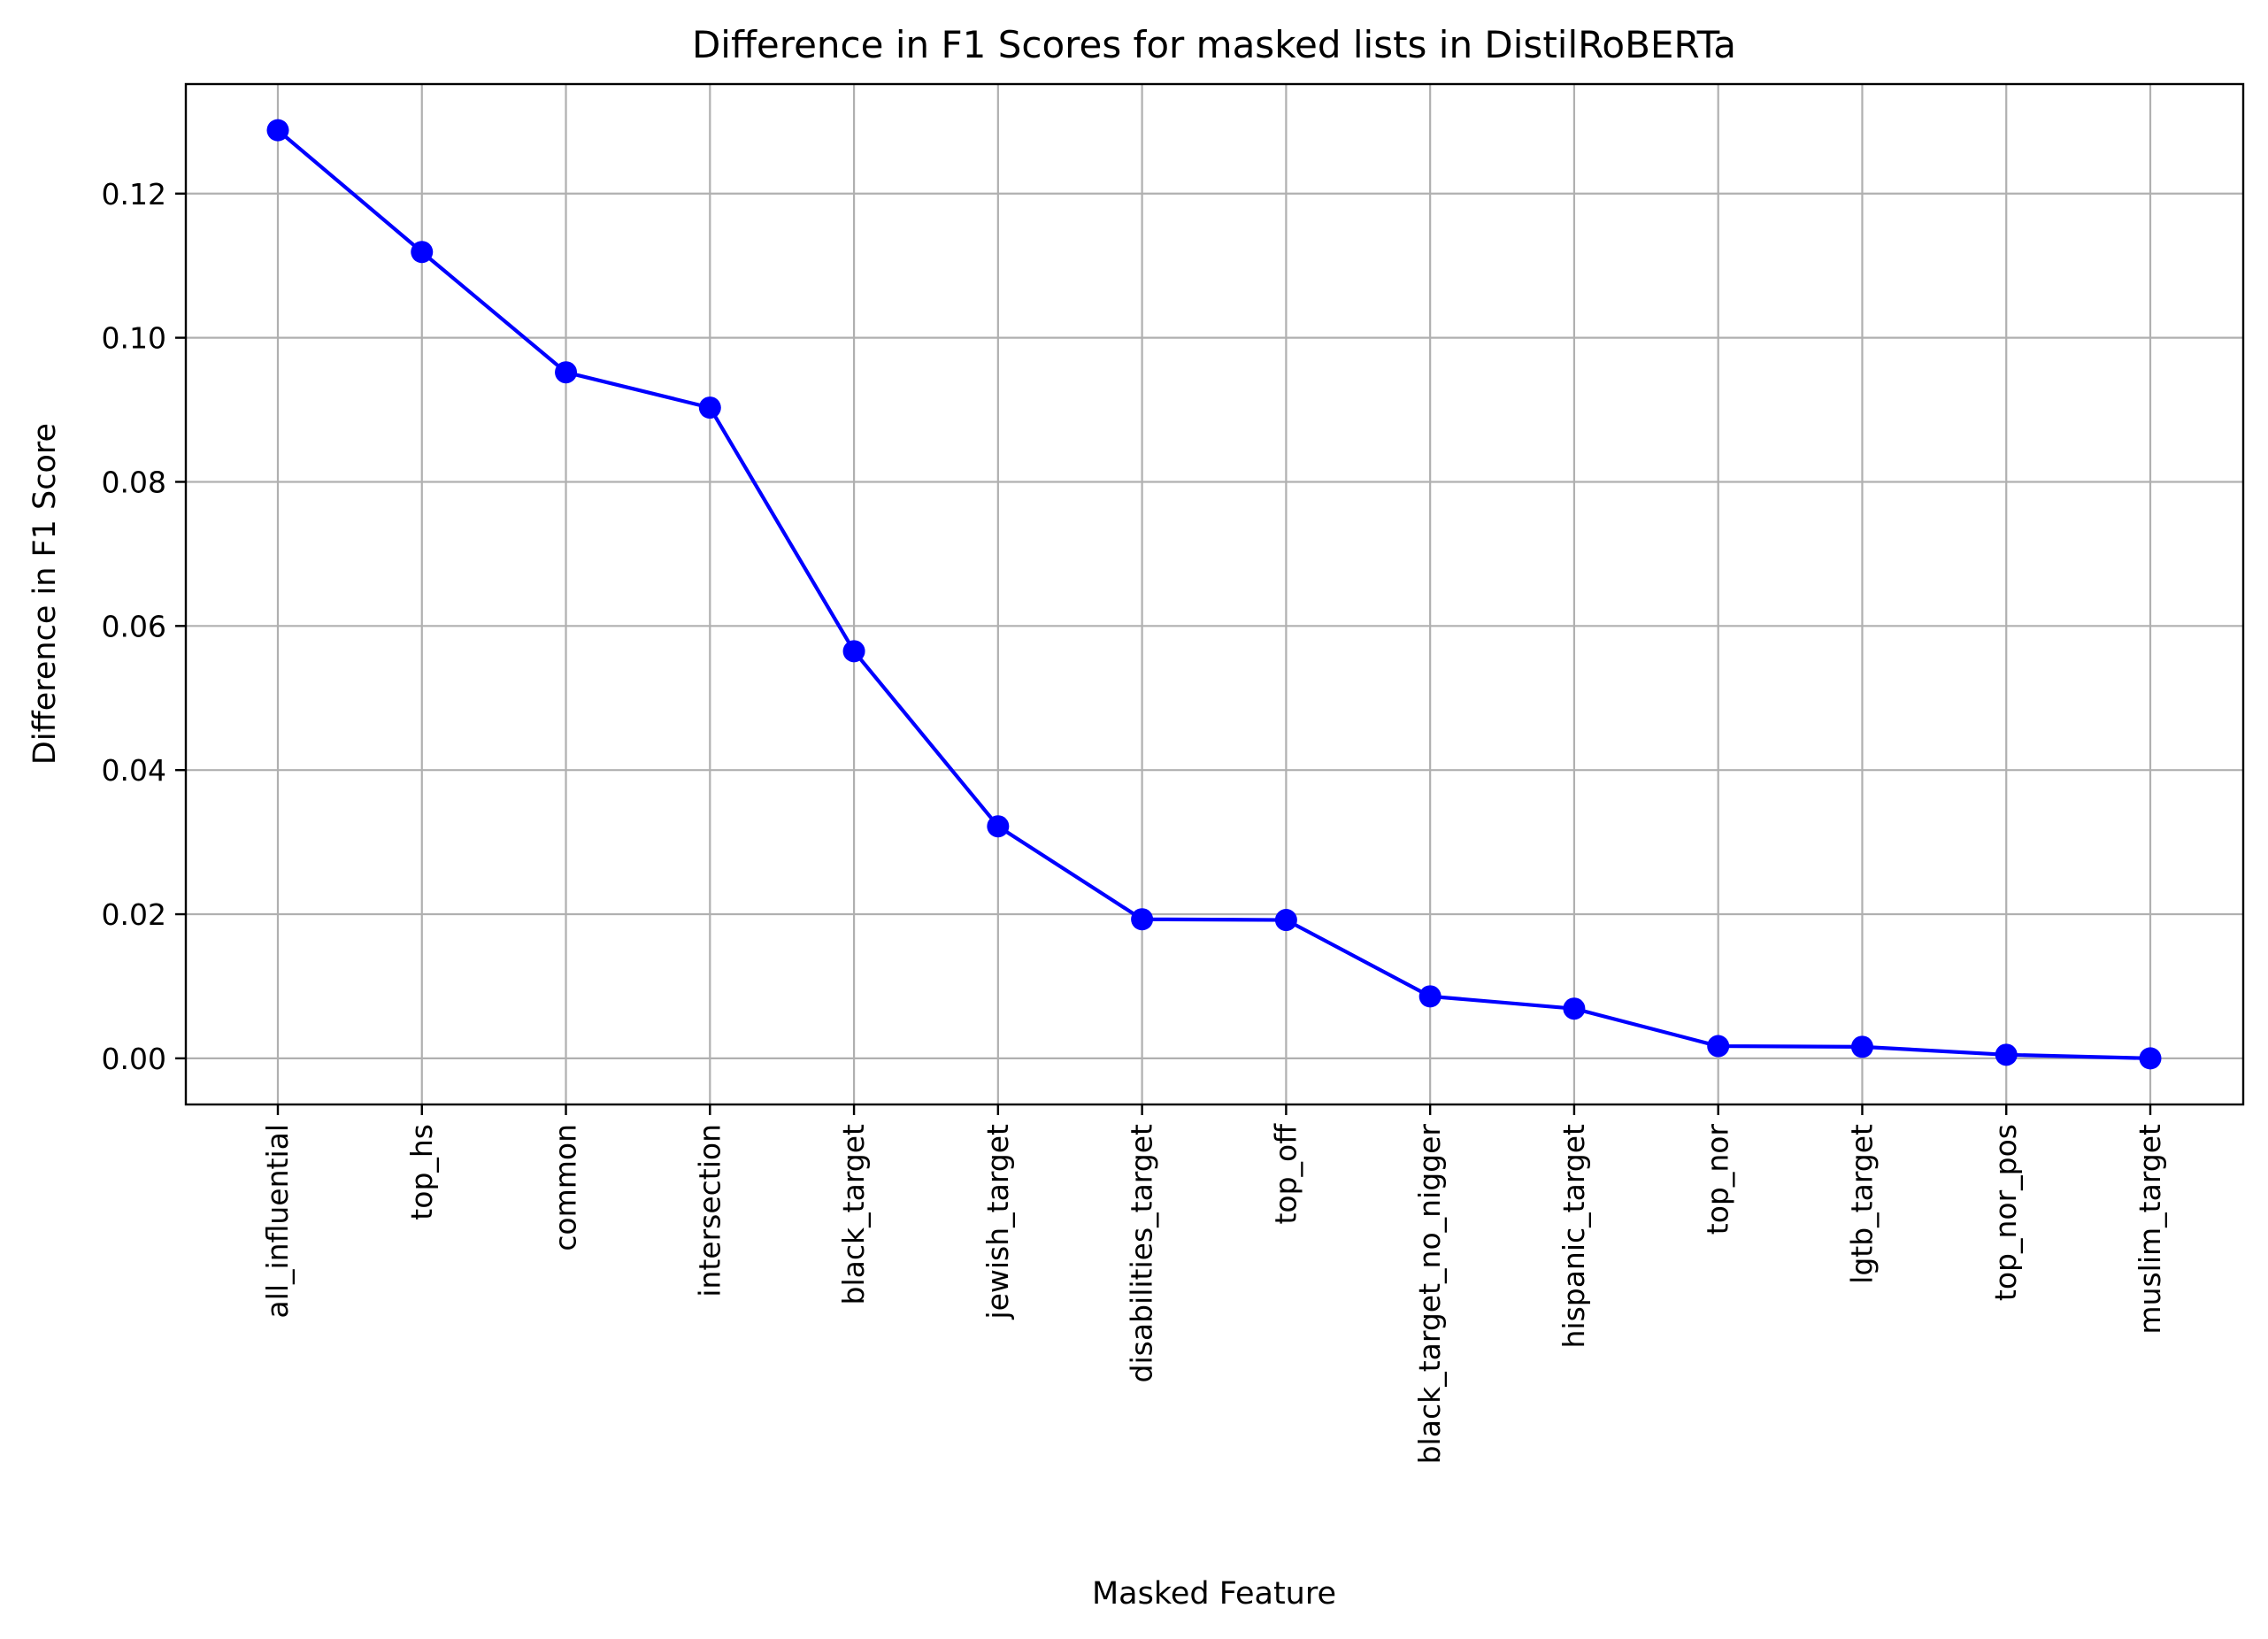  What do you see at coordinates (2150, 1230) in the screenshot?
I see `x-tick-label: muslim_target` at bounding box center [2150, 1230].